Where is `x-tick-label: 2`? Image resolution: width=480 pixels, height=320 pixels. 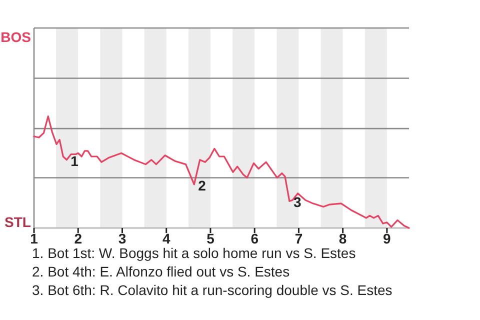
x-tick-label: 2 is located at coordinates (78, 238).